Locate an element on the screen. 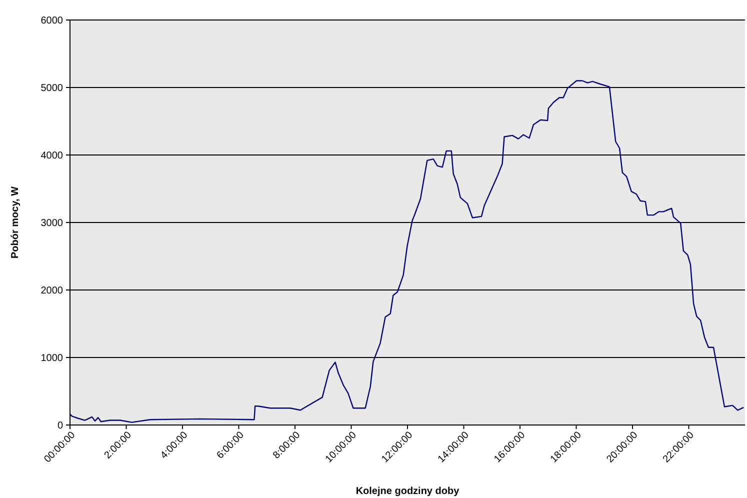  y-tick-label: 3000 is located at coordinates (52, 223).